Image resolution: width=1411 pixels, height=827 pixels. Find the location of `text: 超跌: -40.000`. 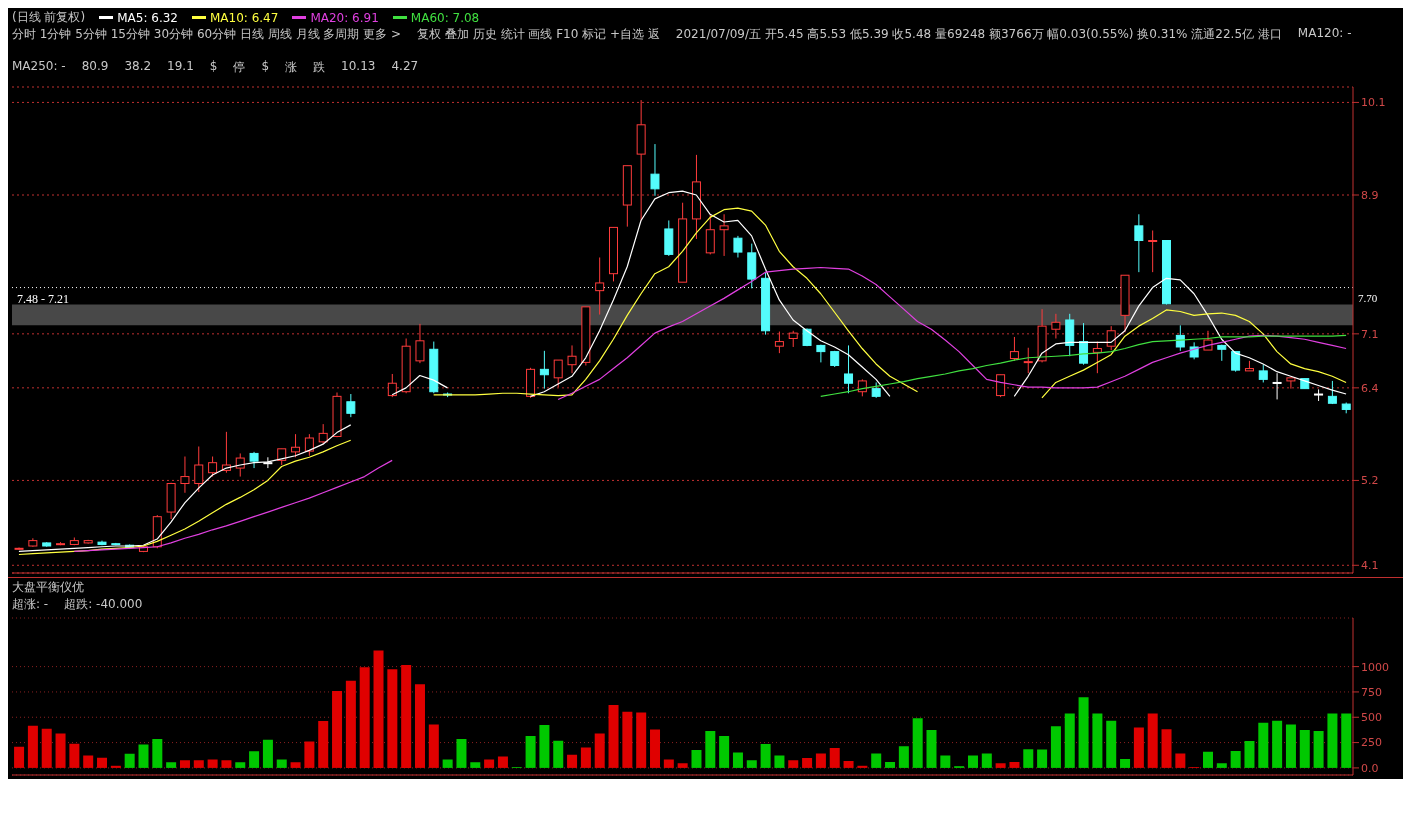

text: 超跌: -40.000 is located at coordinates (103, 604).